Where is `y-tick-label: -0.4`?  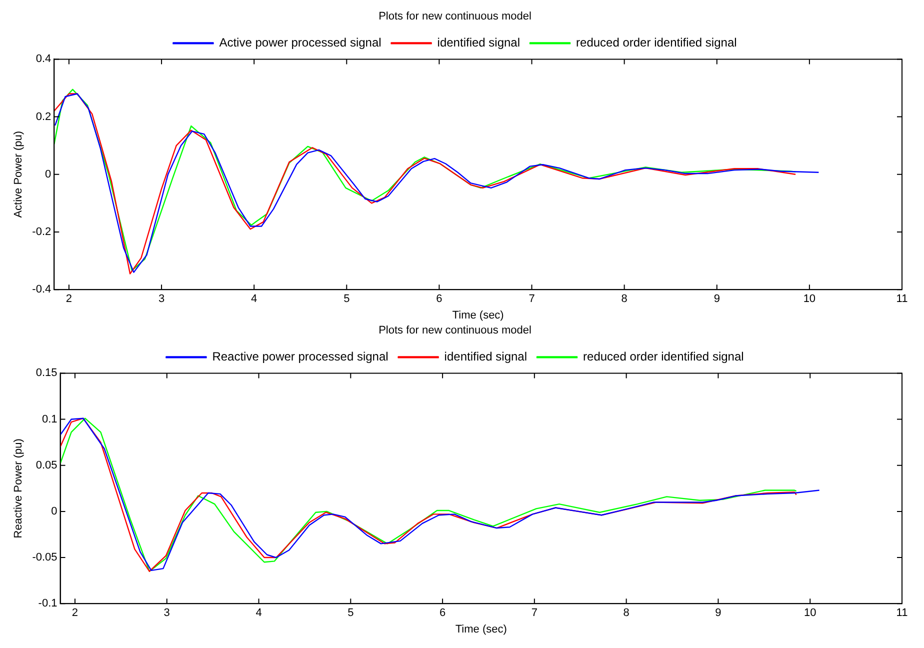 y-tick-label: -0.4 is located at coordinates (42, 290).